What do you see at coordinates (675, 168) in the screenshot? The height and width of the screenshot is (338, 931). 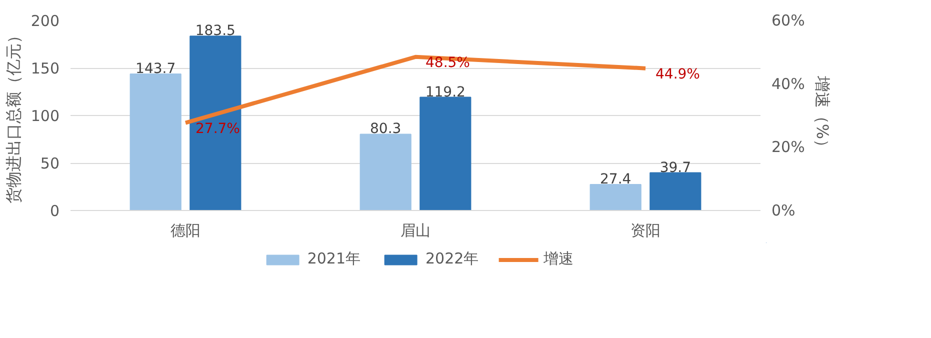 I see `data-label: 39.7` at bounding box center [675, 168].